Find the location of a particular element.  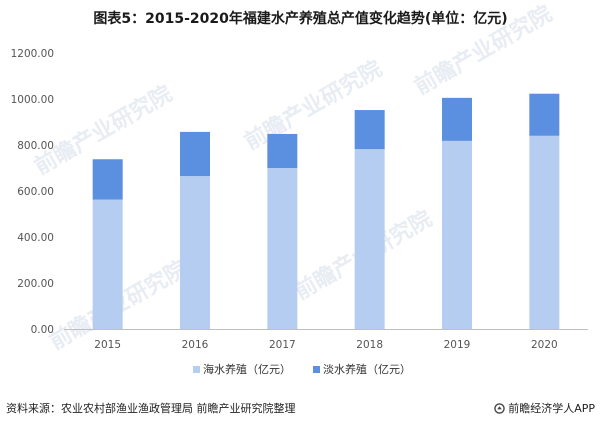

x-tick-label: 2019 is located at coordinates (457, 345).